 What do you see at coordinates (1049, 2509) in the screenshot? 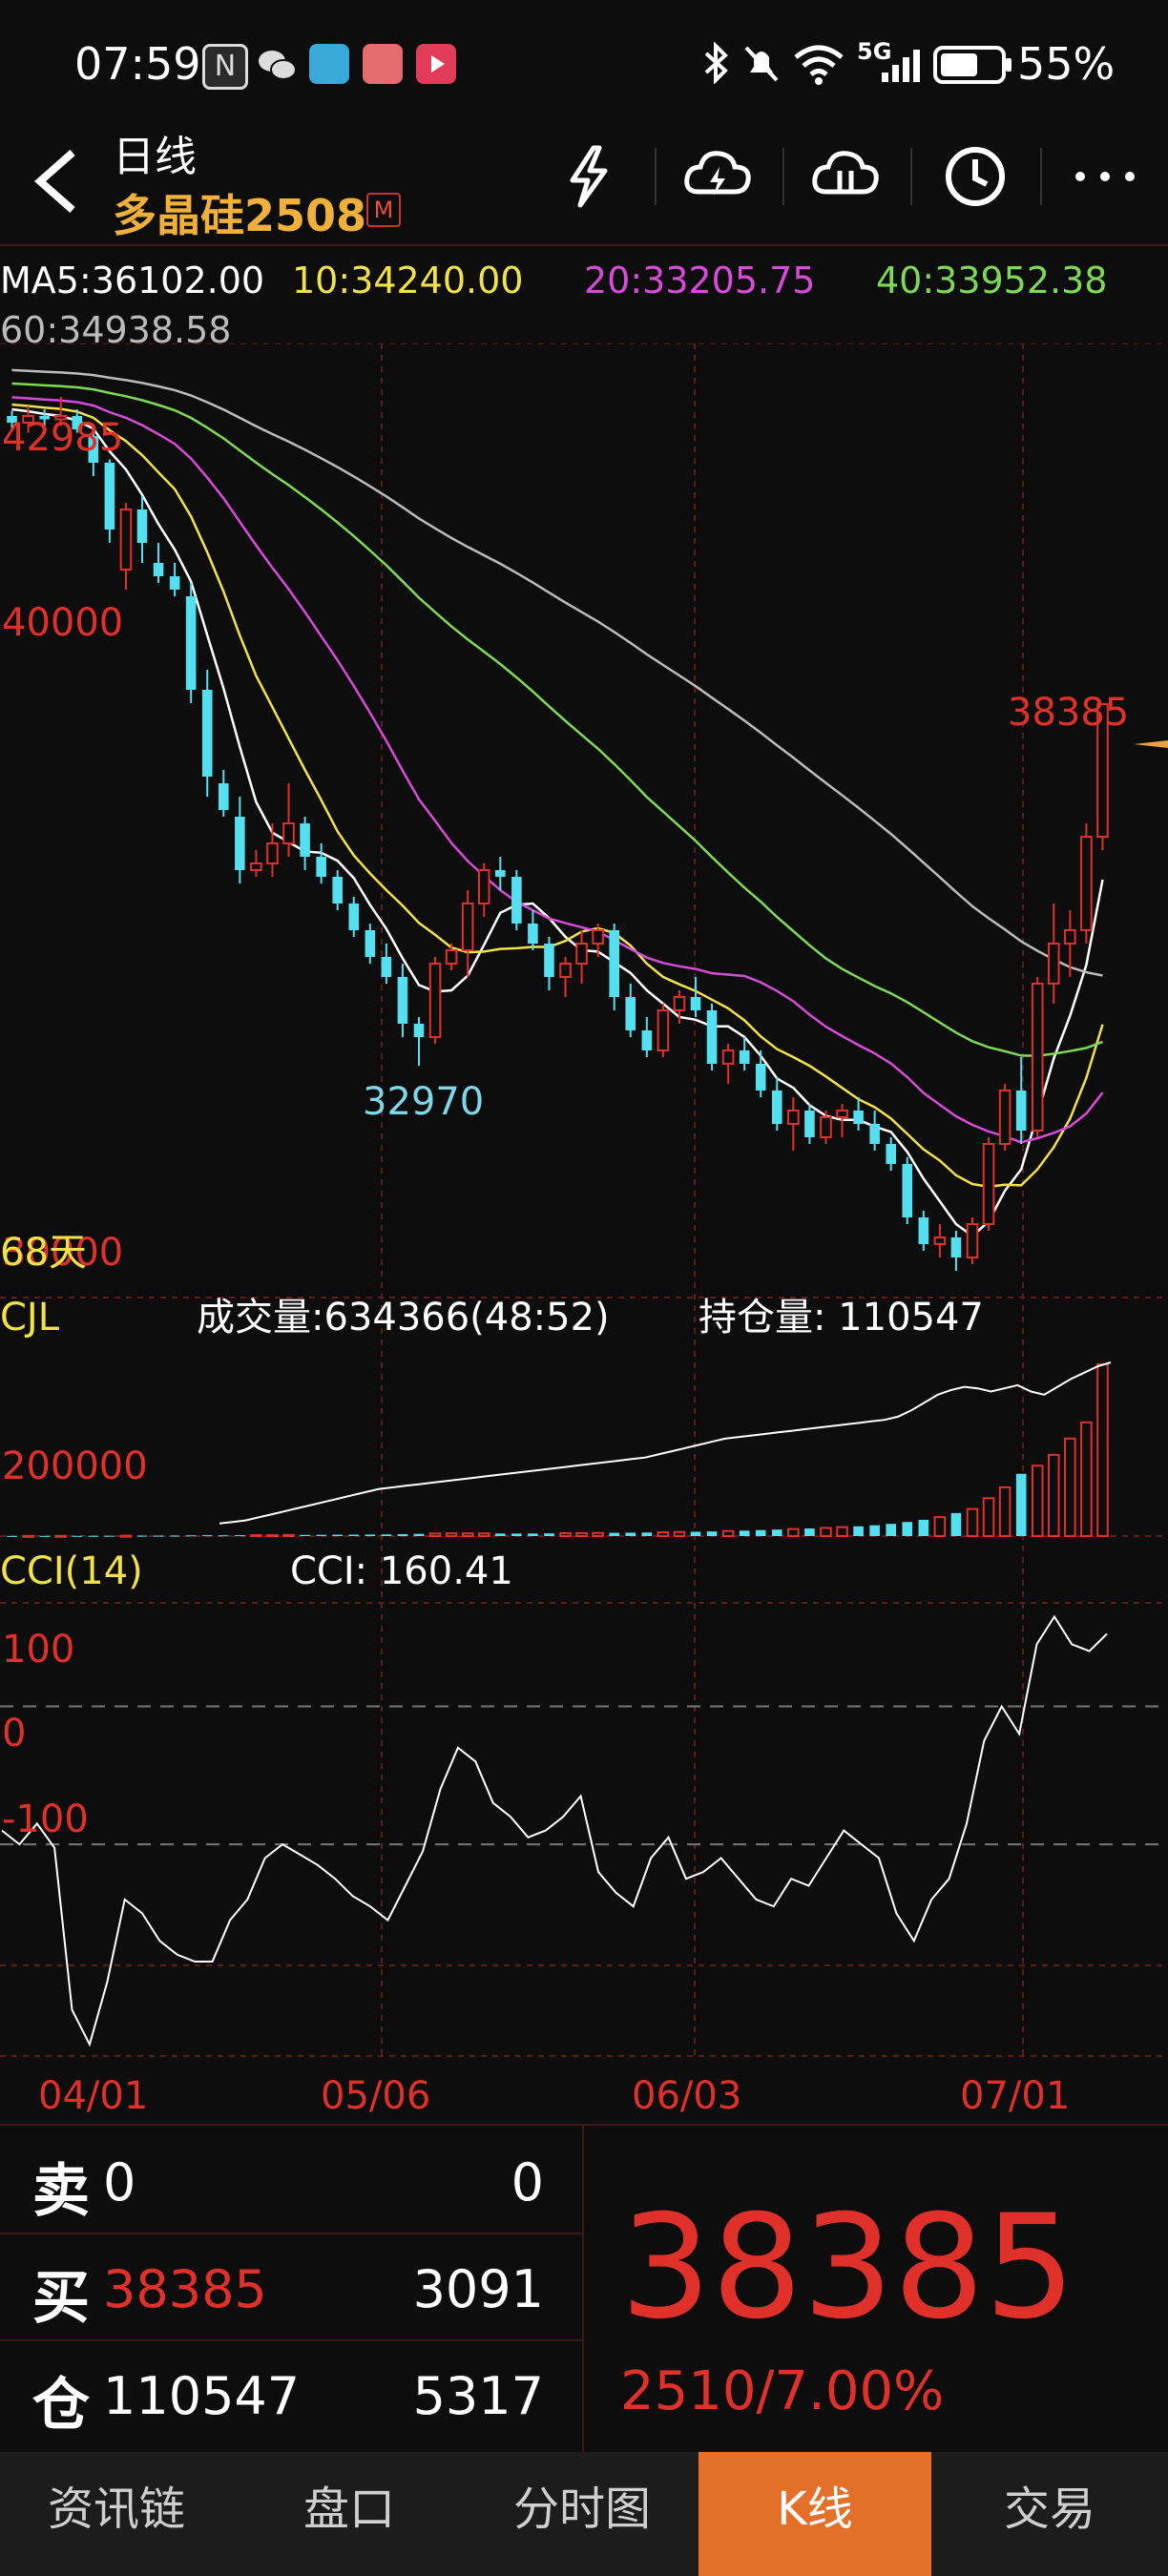
I see `tab-trade: 交易` at bounding box center [1049, 2509].